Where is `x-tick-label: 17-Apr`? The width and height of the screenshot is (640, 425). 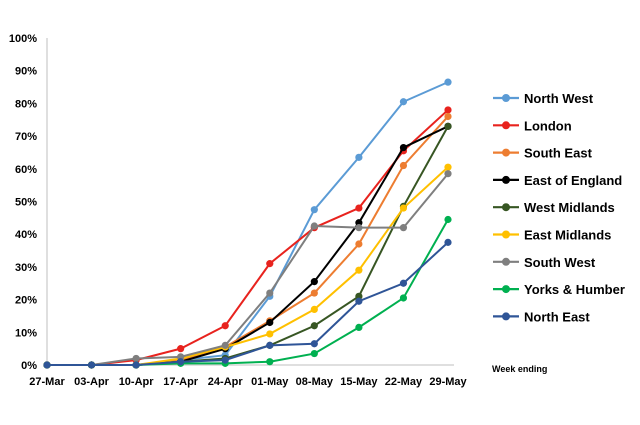 x-tick-label: 17-Apr is located at coordinates (181, 382).